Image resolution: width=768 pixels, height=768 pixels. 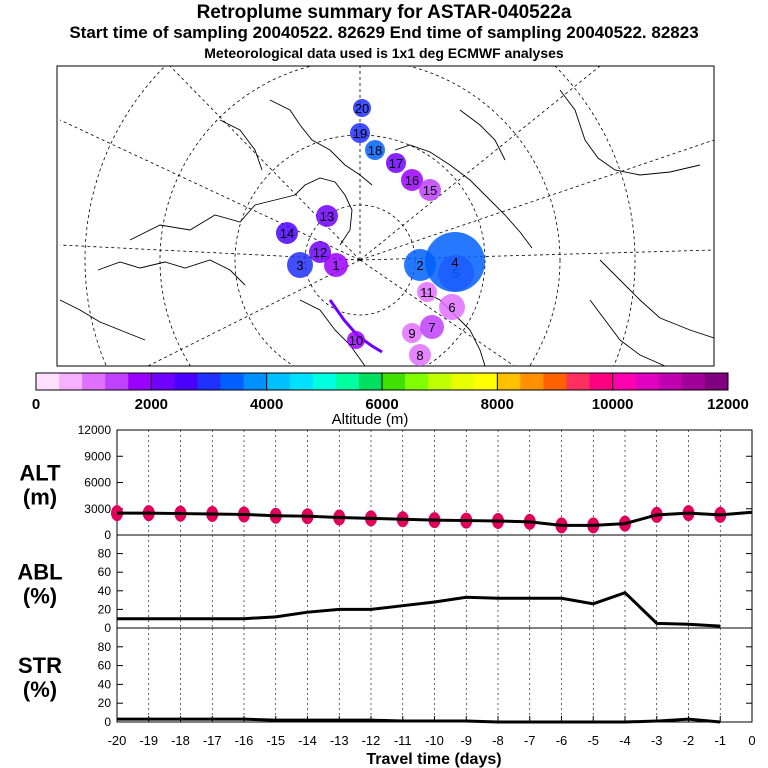 What do you see at coordinates (434, 740) in the screenshot?
I see `x-tick-label: -10` at bounding box center [434, 740].